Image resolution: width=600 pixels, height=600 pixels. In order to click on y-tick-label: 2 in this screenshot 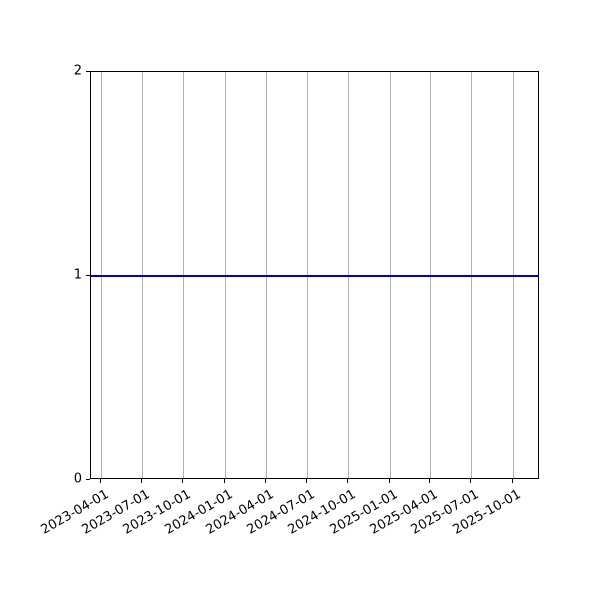, I will do `click(77, 71)`.